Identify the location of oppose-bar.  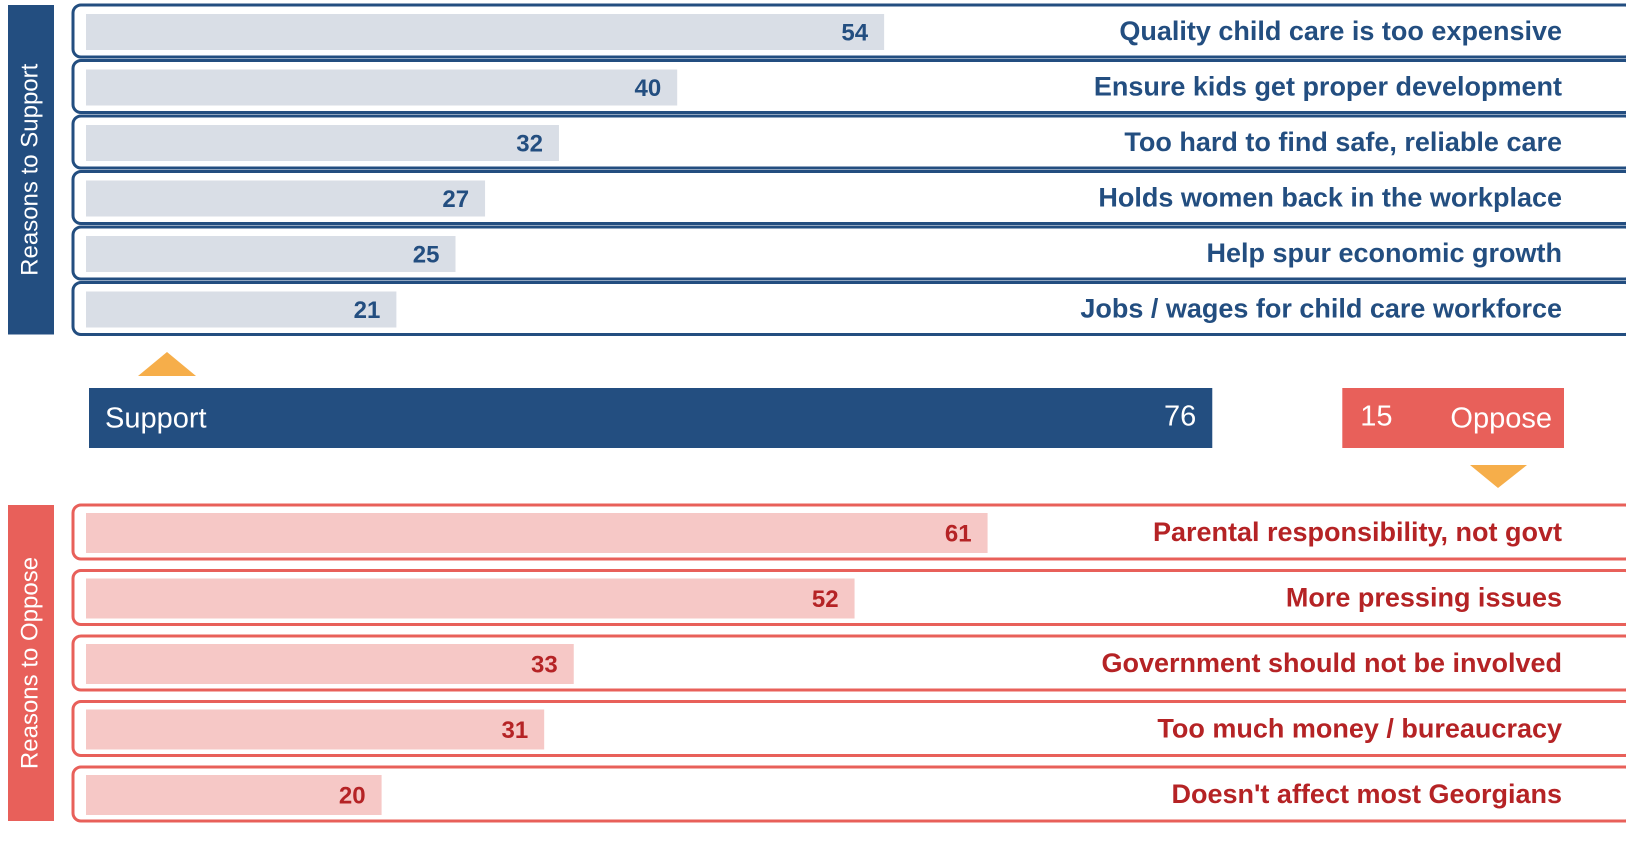
(1453, 418).